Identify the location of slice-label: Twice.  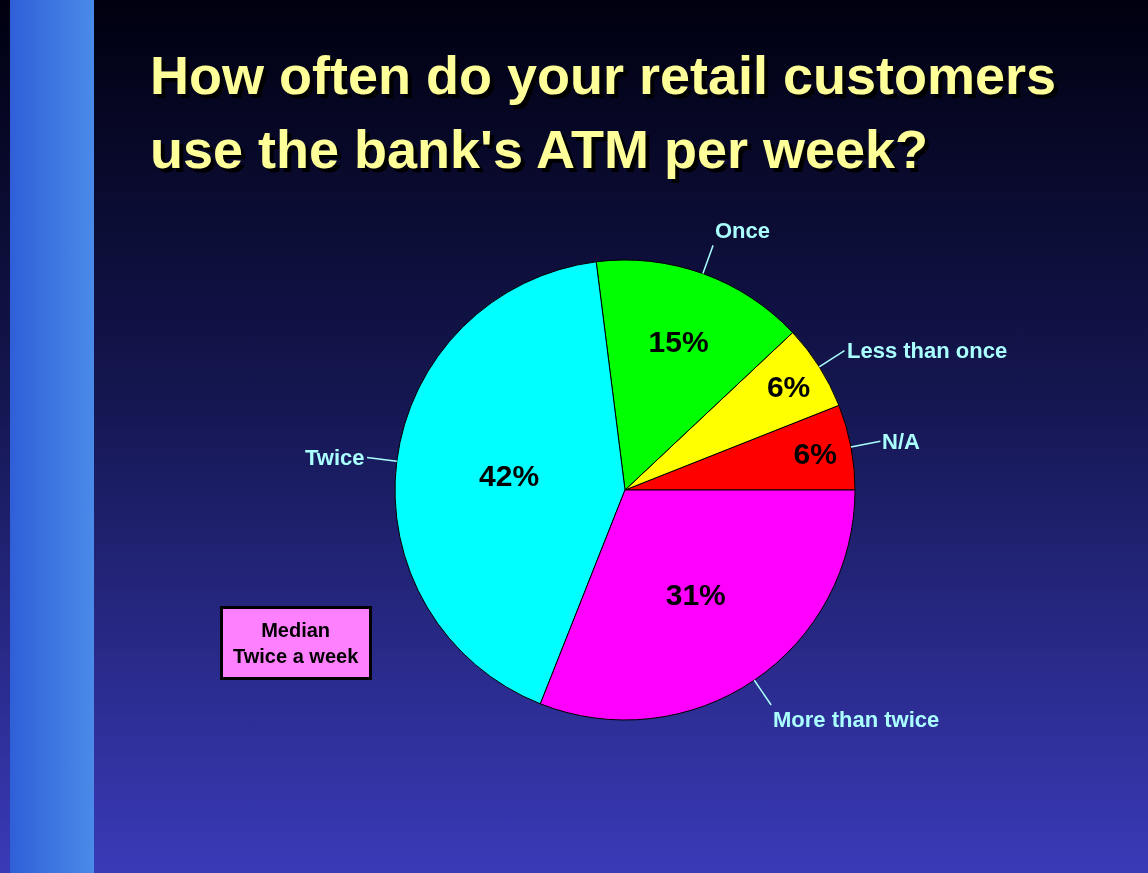
(335, 457).